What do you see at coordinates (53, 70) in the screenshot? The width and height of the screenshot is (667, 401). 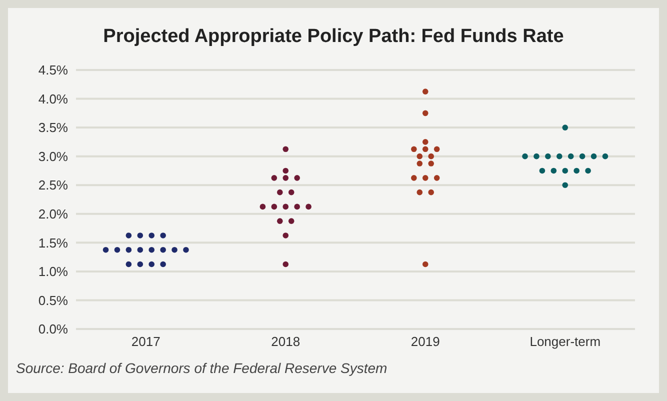 I see `y-tick-label: 4.5%` at bounding box center [53, 70].